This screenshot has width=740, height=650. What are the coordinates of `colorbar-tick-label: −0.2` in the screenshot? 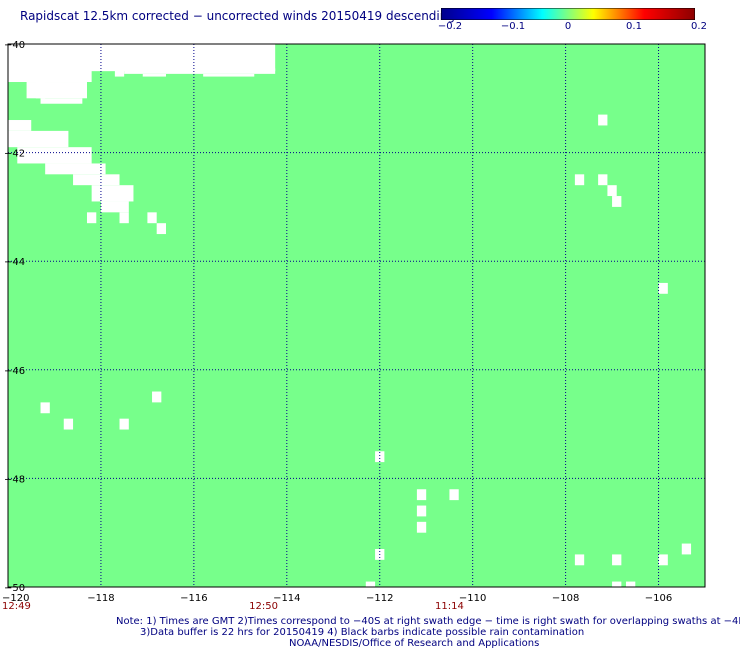 It's located at (450, 26).